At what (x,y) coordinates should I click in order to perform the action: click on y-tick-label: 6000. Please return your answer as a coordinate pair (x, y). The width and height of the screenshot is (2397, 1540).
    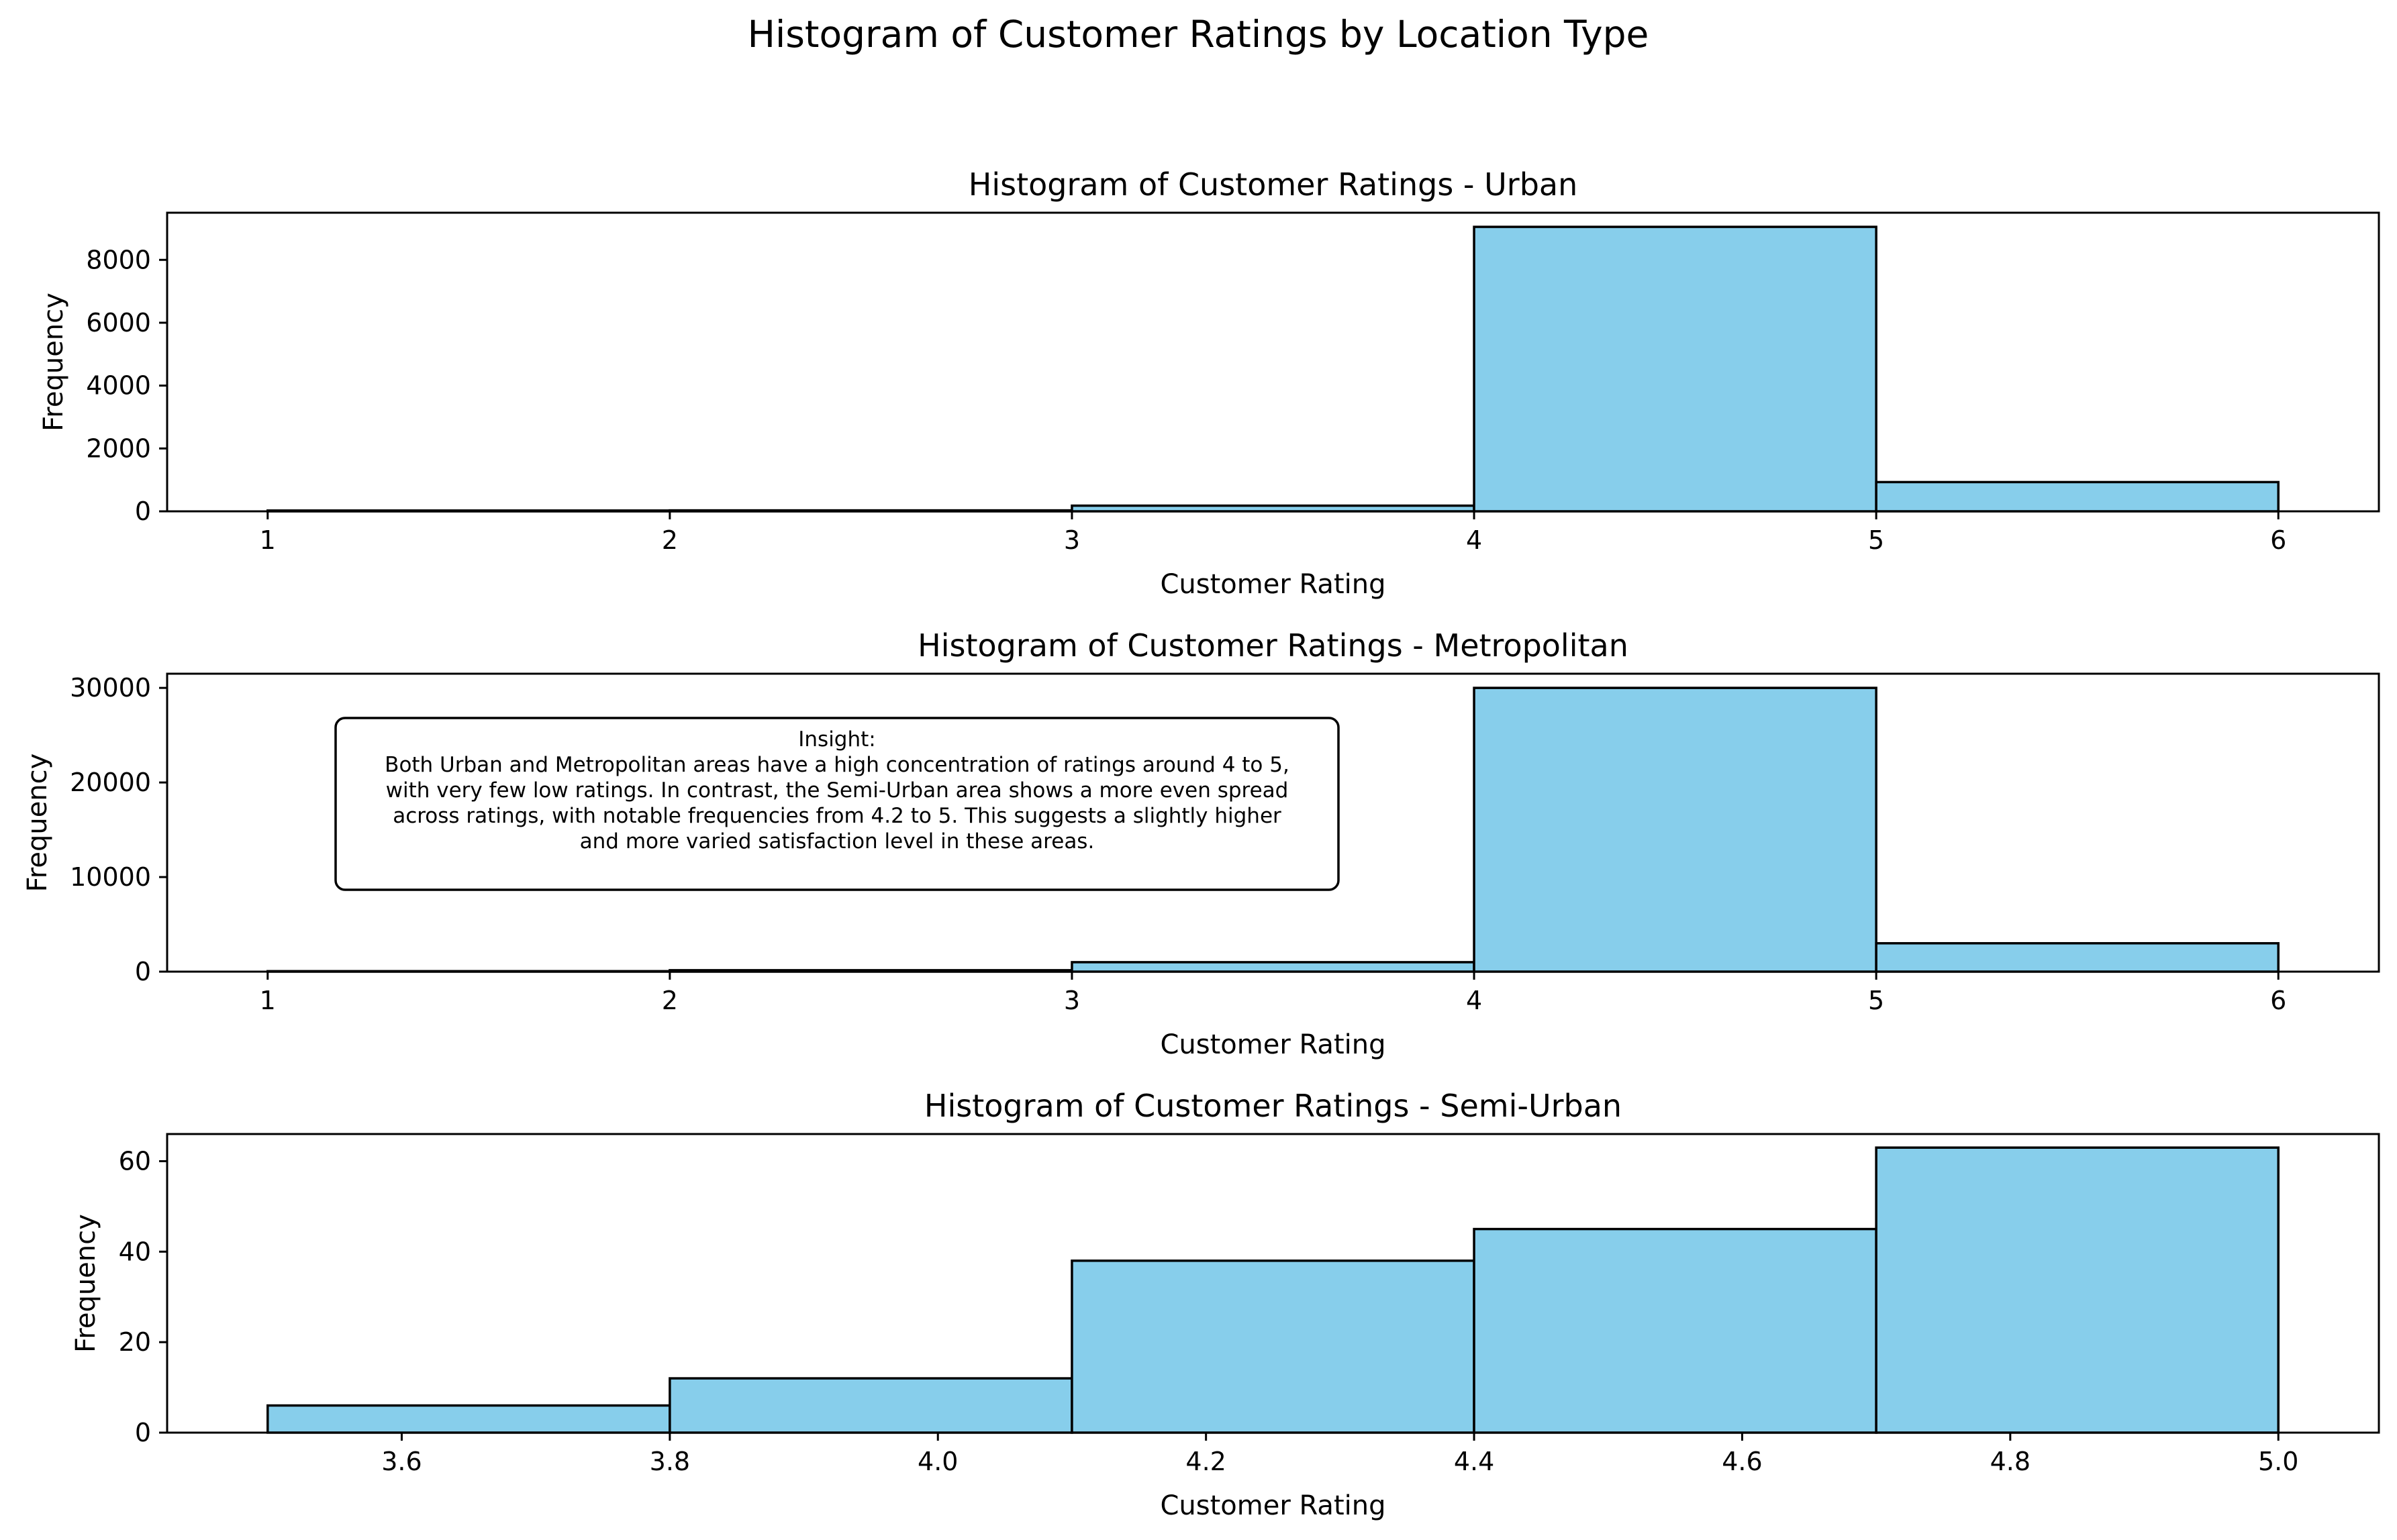
    Looking at the image, I should click on (119, 323).